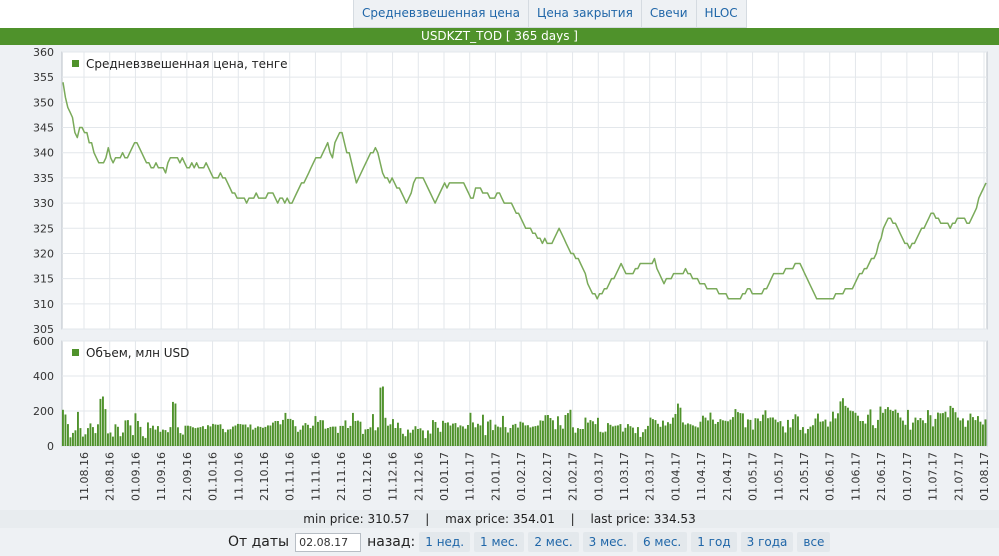 This screenshot has height=556, width=999. I want to click on period-6-months: 6 мес., so click(662, 542).